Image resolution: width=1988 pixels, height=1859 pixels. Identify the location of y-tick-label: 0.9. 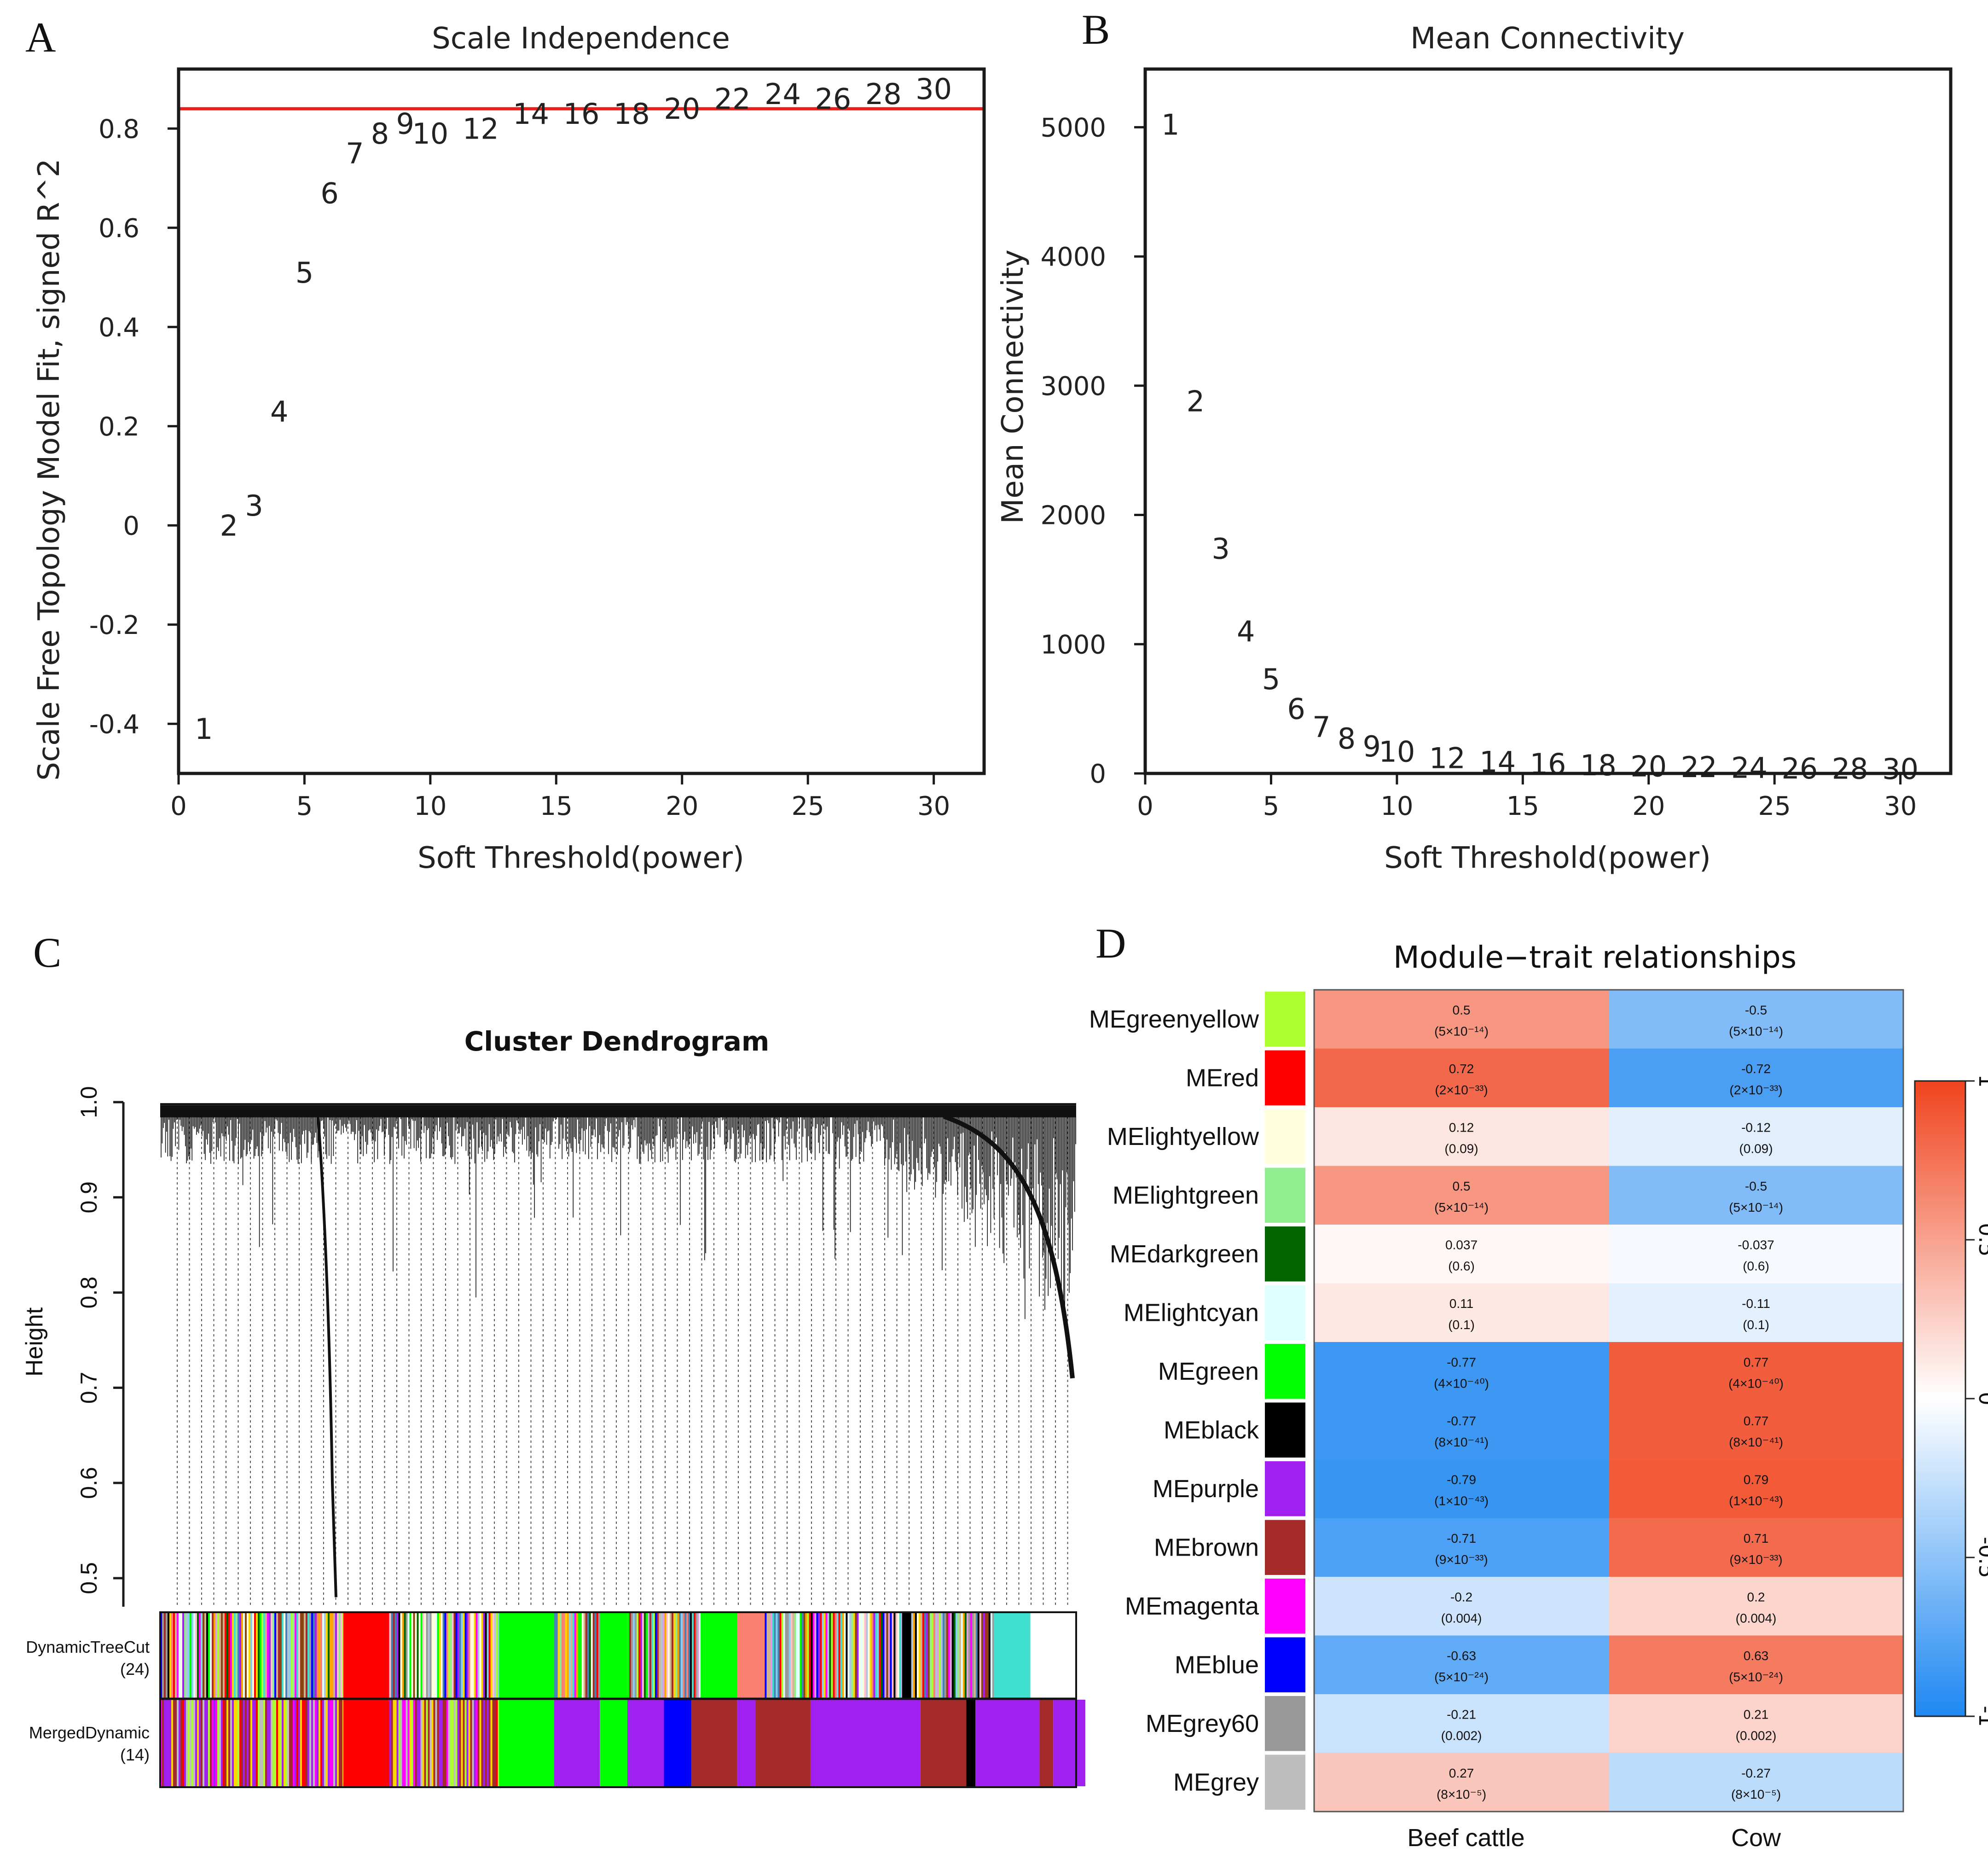
(89, 1197).